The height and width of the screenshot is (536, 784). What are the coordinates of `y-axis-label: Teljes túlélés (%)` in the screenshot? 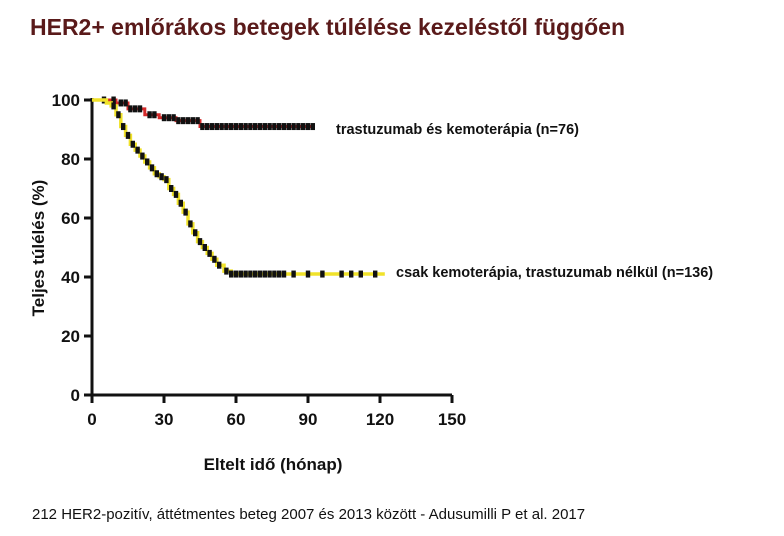 It's located at (38, 248).